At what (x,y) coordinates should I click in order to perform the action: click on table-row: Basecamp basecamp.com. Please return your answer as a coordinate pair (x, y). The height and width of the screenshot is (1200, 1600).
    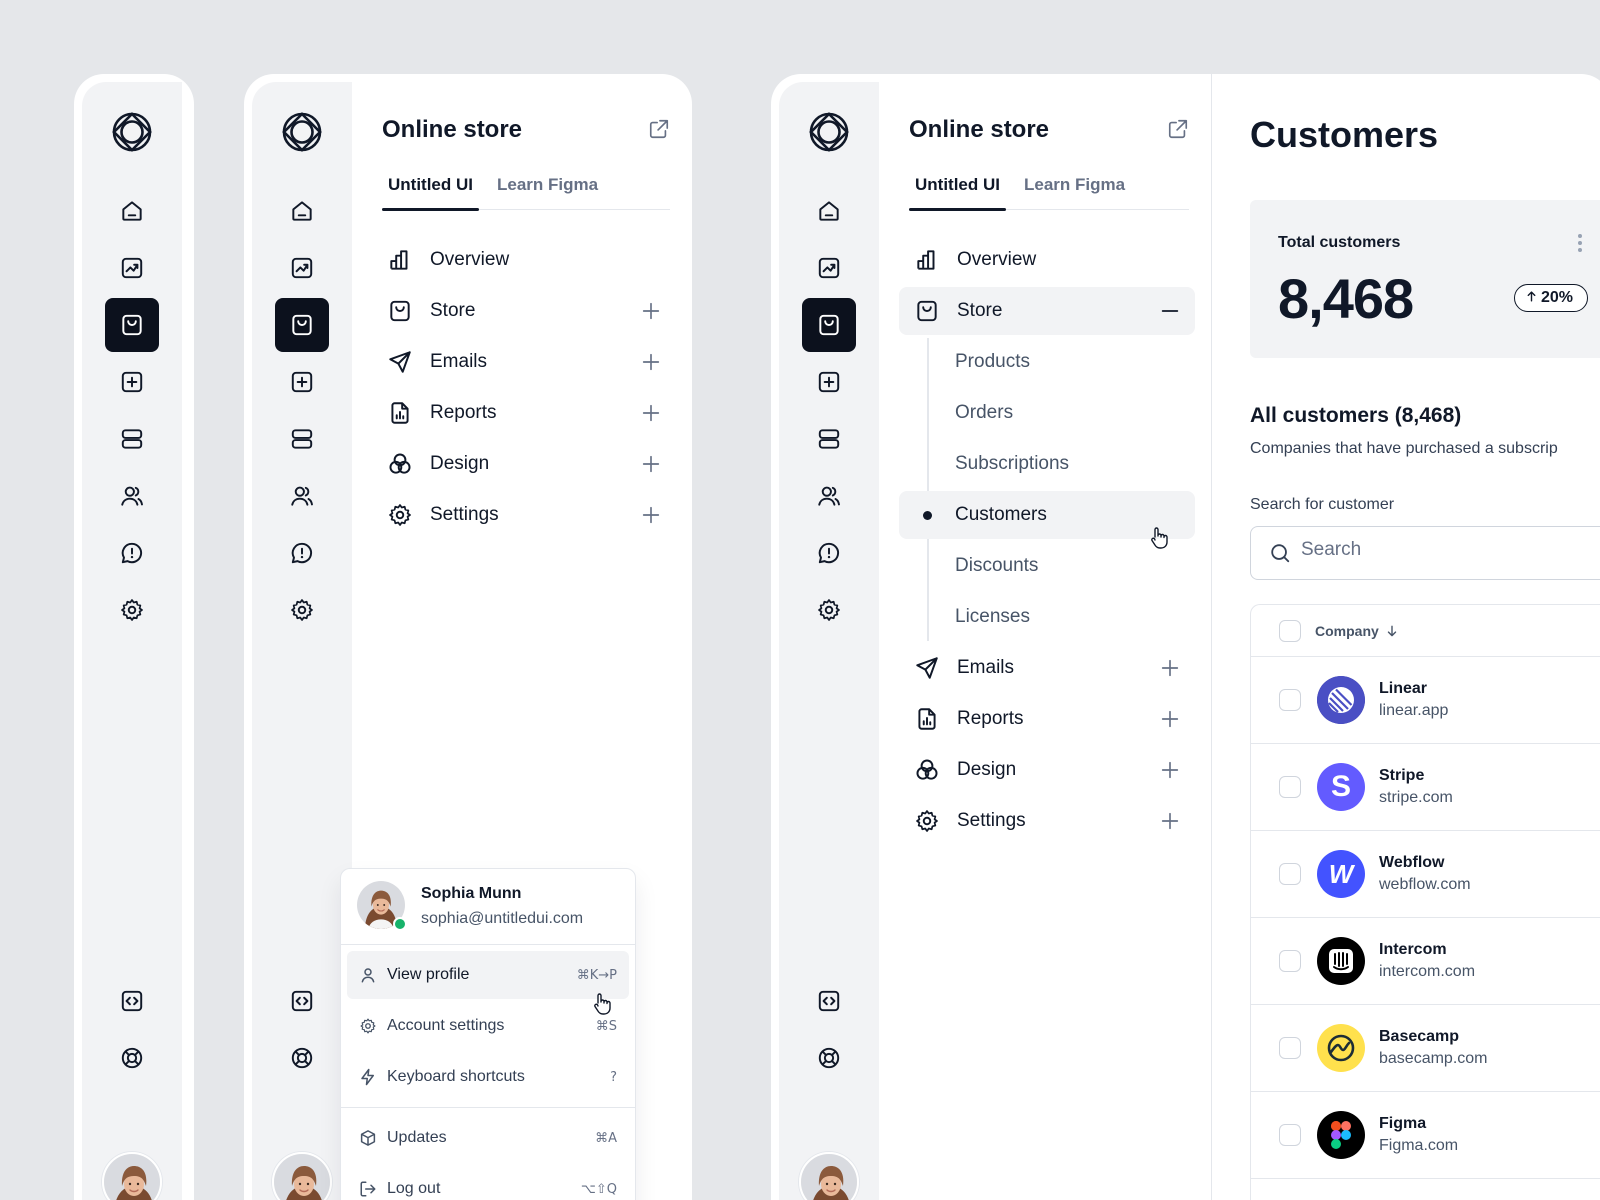
    Looking at the image, I should click on (1425, 1048).